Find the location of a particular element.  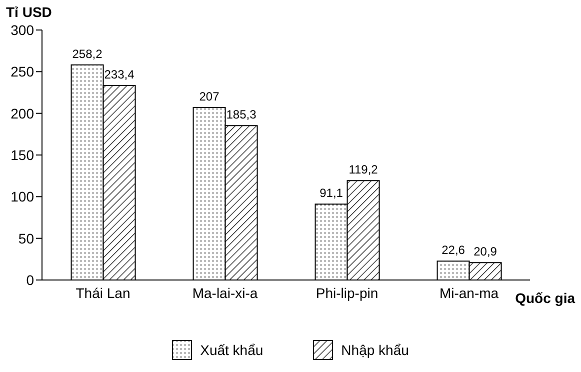

data-label: 91,1 is located at coordinates (332, 193).